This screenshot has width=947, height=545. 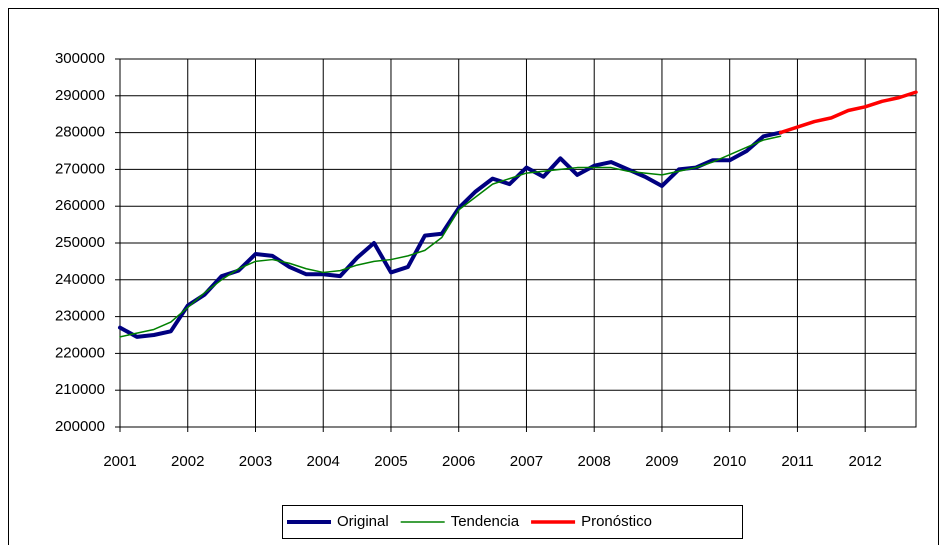 I want to click on y-tick-label: 290000, so click(x=80, y=95).